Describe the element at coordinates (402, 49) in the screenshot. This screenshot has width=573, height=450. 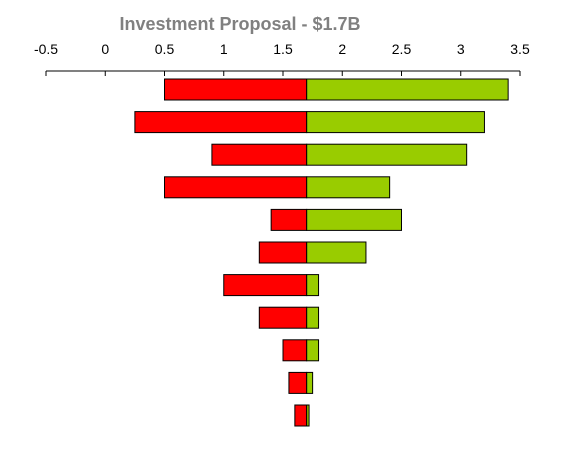
I see `x-tick-label: 2.5` at that location.